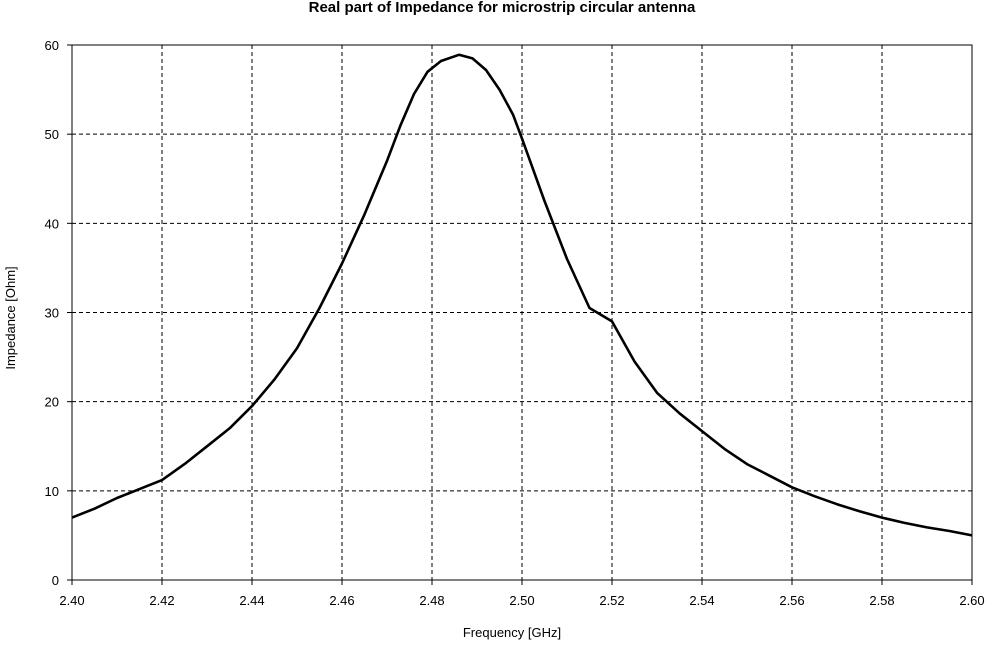  What do you see at coordinates (52, 223) in the screenshot?
I see `y-tick-label: 40` at bounding box center [52, 223].